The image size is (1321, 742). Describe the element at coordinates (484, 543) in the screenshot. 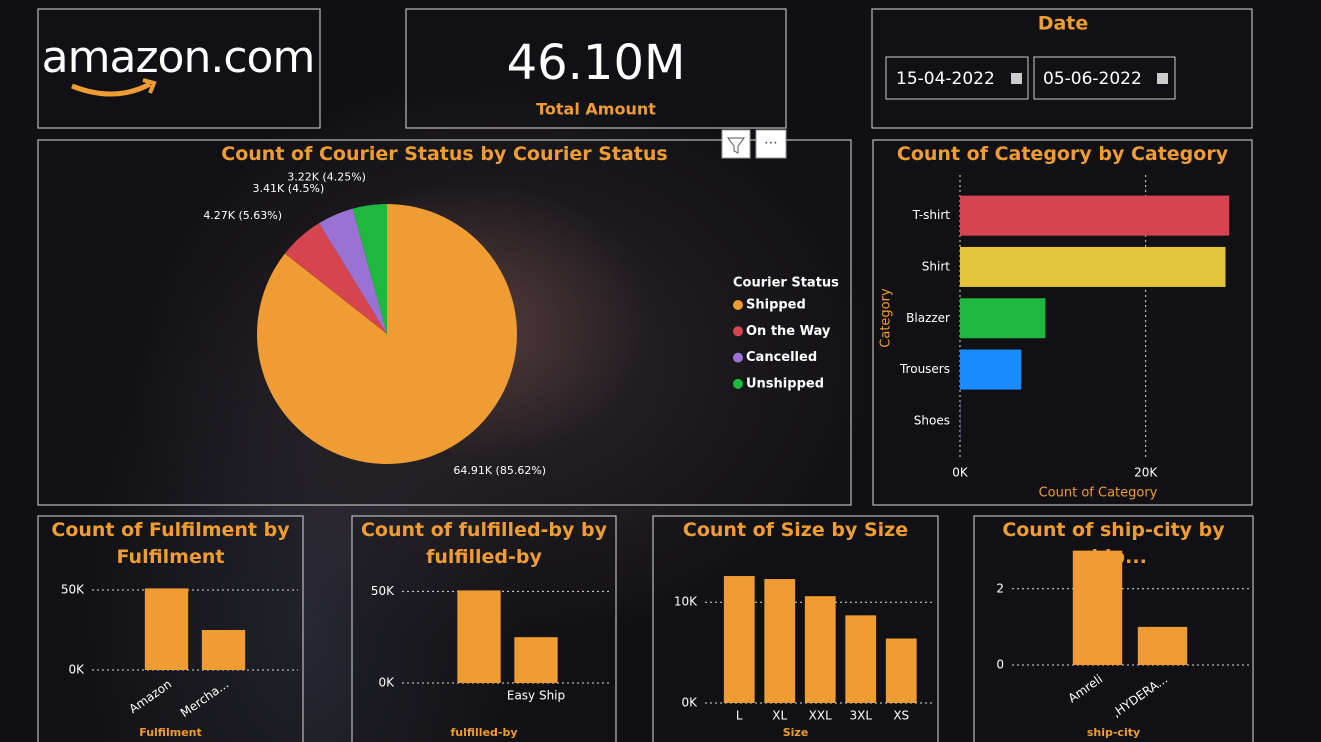

I see `chart-title: Count of fulfilled-by by fulfilled-by` at that location.